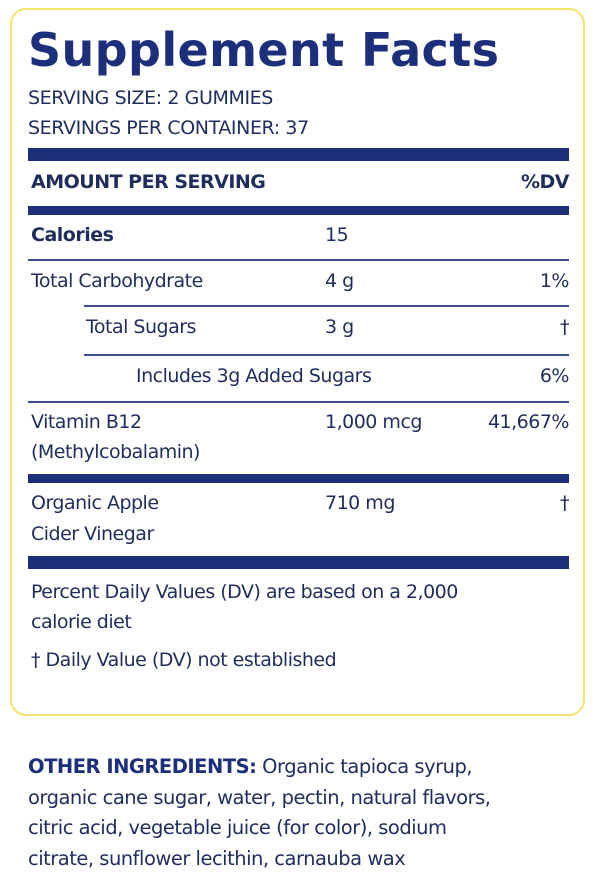 The width and height of the screenshot is (595, 879). I want to click on nutrient-amount: 15, so click(337, 235).